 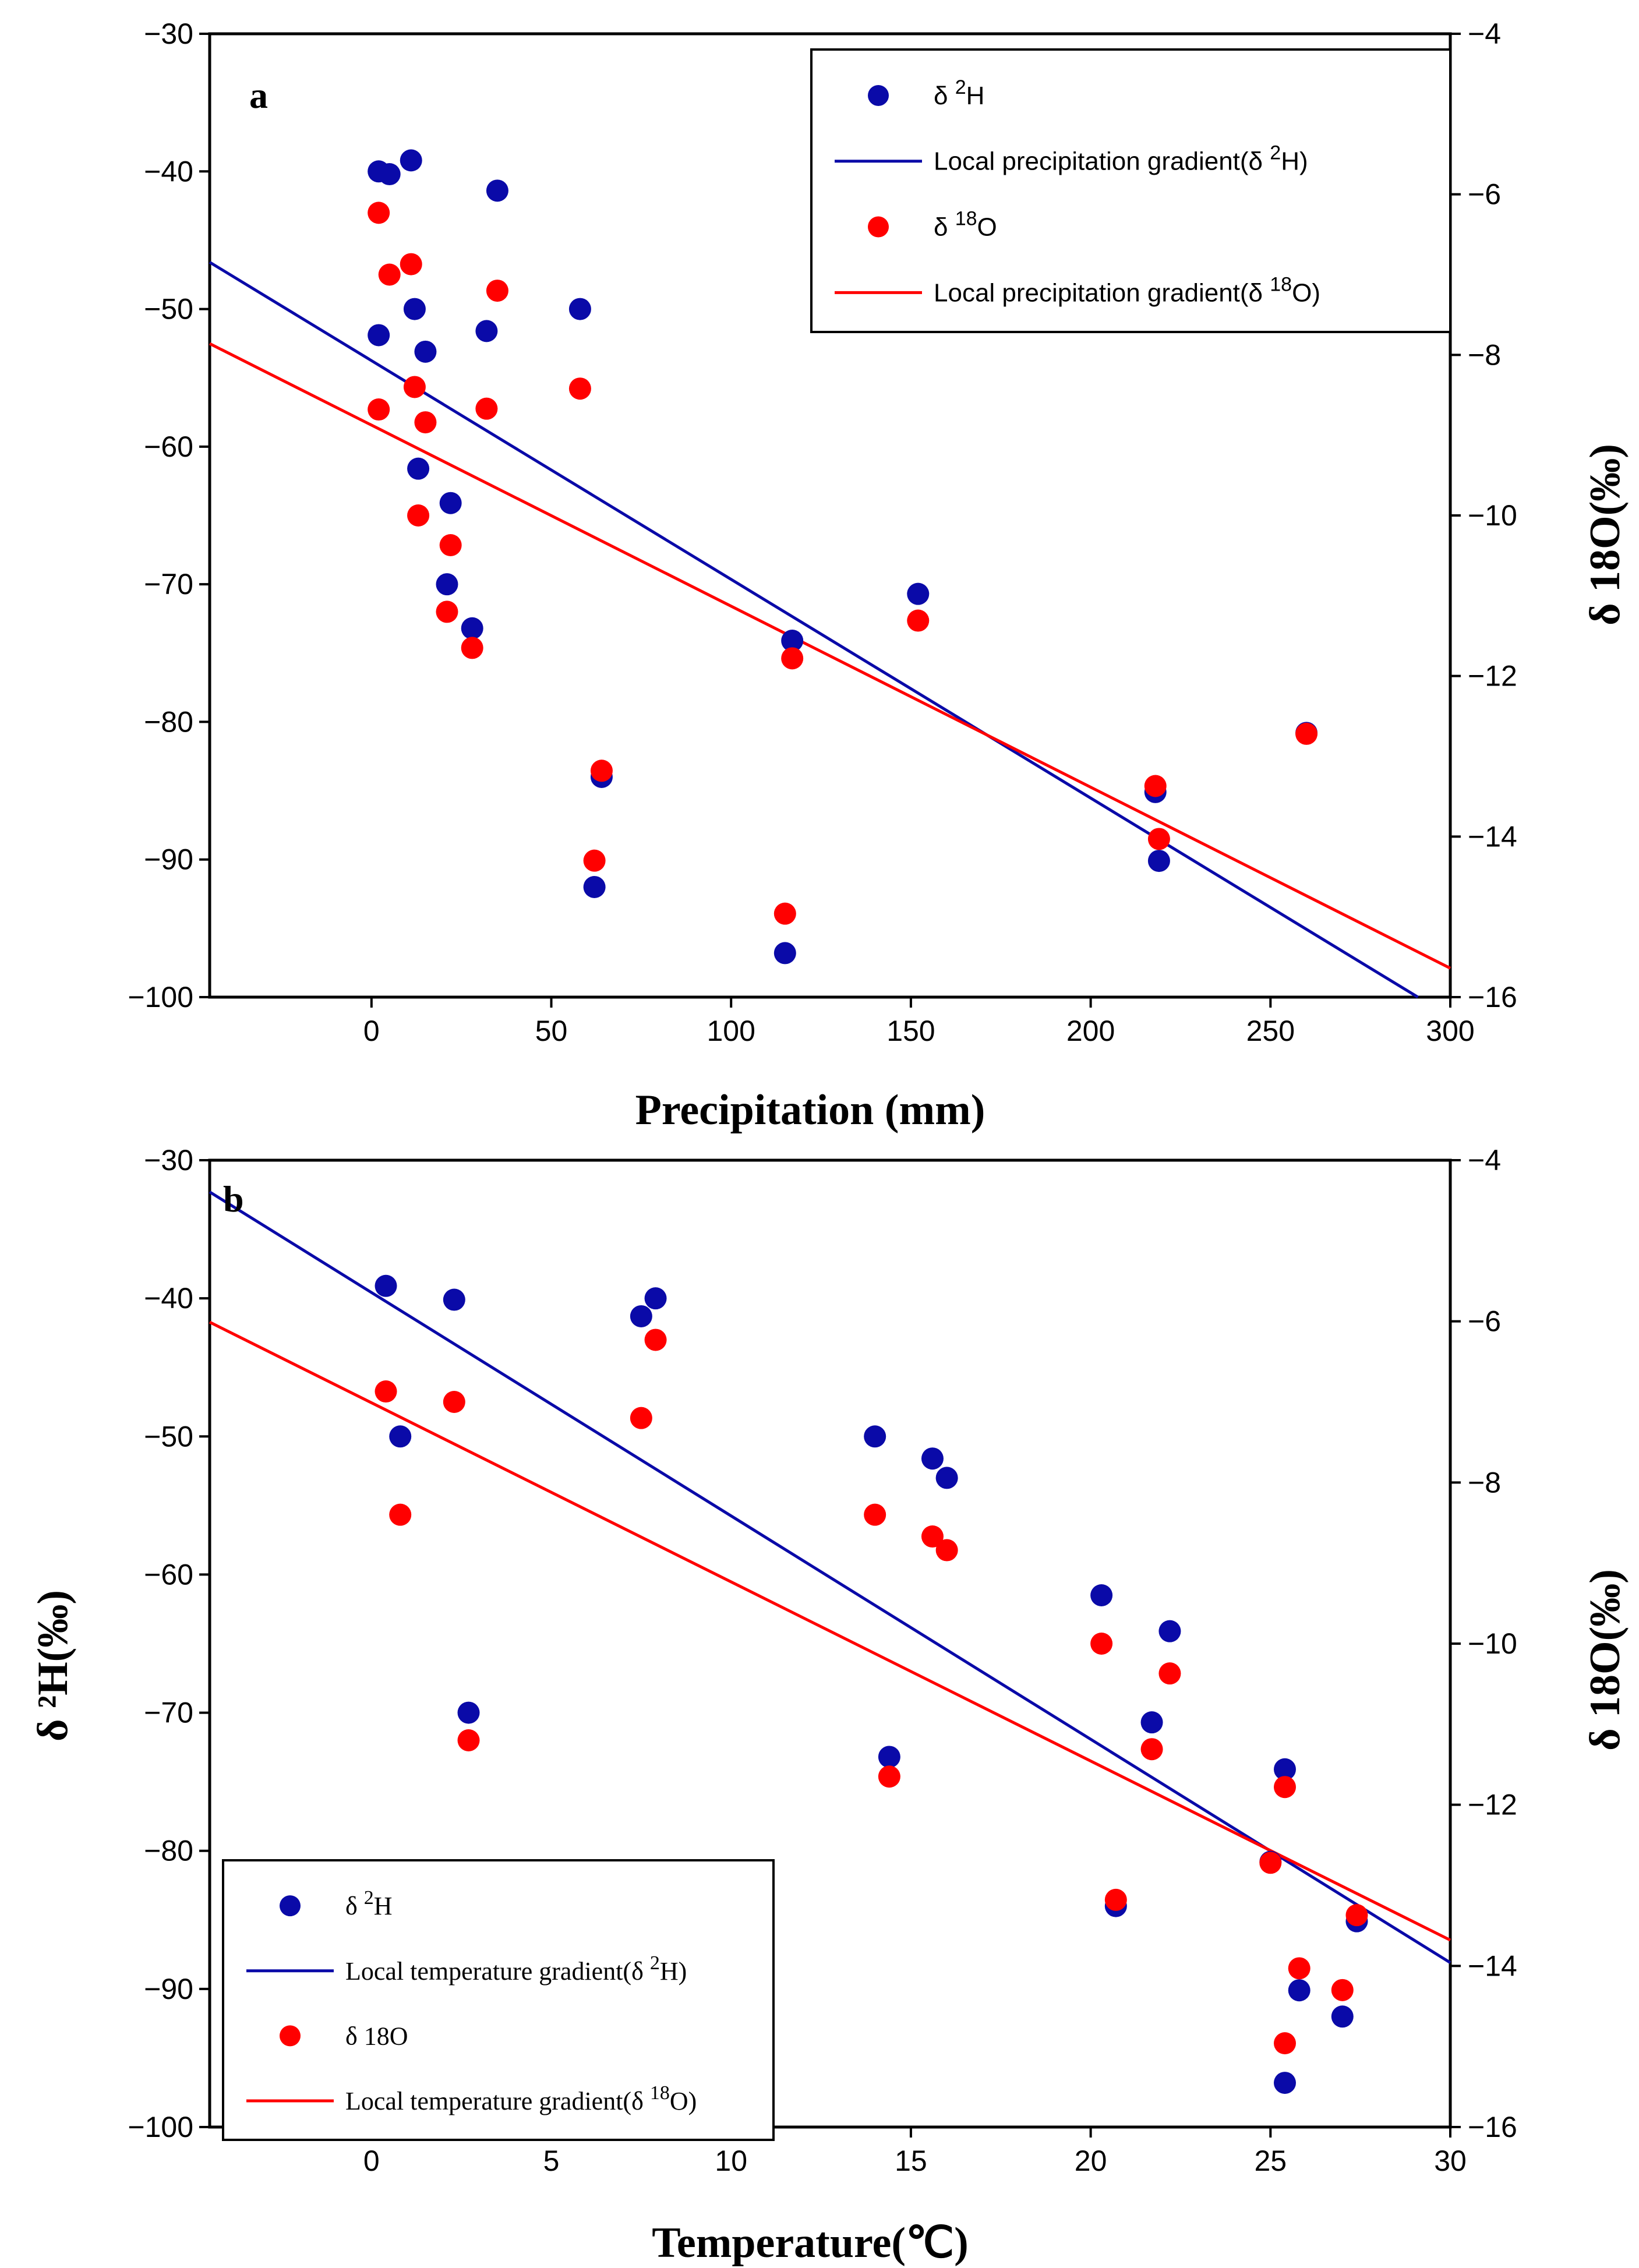 I want to click on right-y-tick-label-a-2: −12, so click(x=1492, y=676).